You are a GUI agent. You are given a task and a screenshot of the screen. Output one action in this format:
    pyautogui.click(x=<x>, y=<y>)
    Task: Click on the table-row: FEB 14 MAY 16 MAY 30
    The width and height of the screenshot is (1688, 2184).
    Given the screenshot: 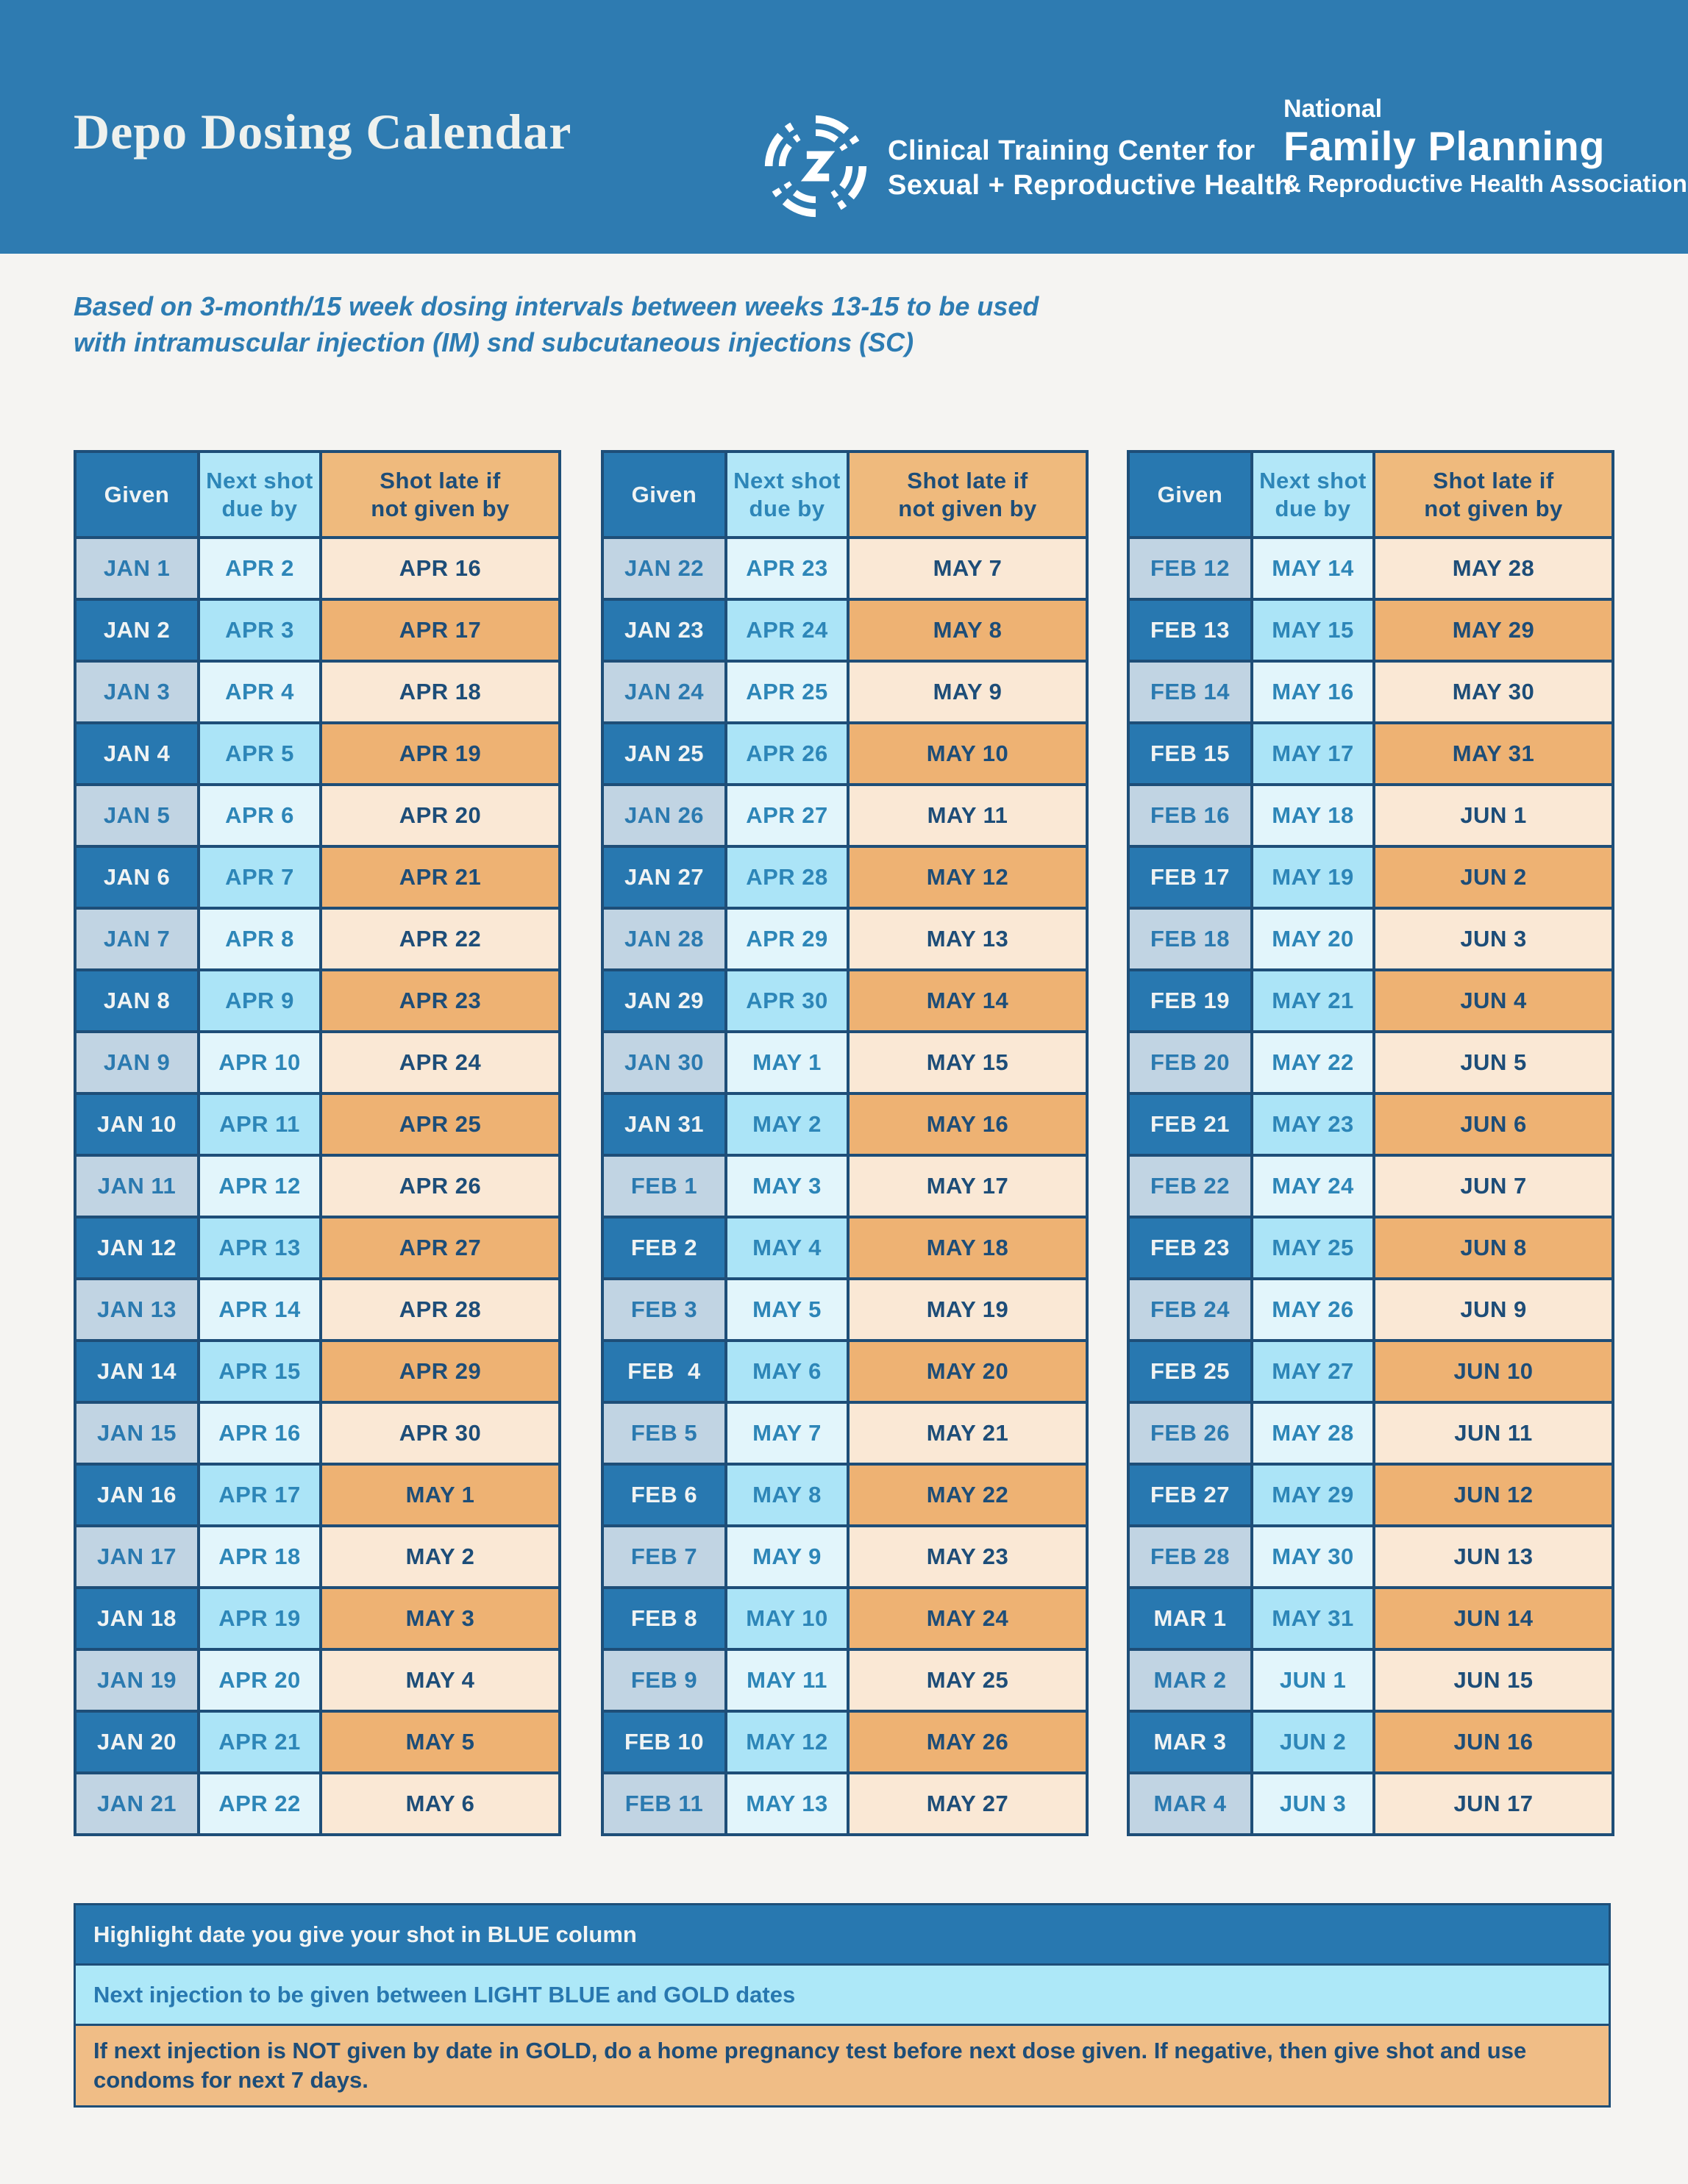 What is the action you would take?
    pyautogui.click(x=1371, y=692)
    